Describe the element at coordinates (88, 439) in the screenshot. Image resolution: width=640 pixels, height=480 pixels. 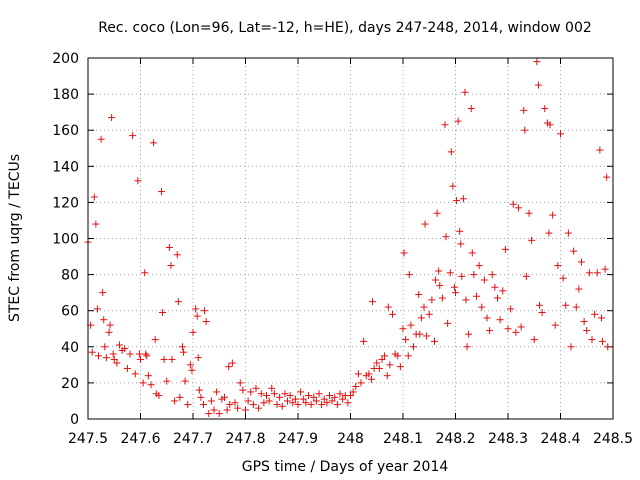
I see `x-tick-label: 247.5` at that location.